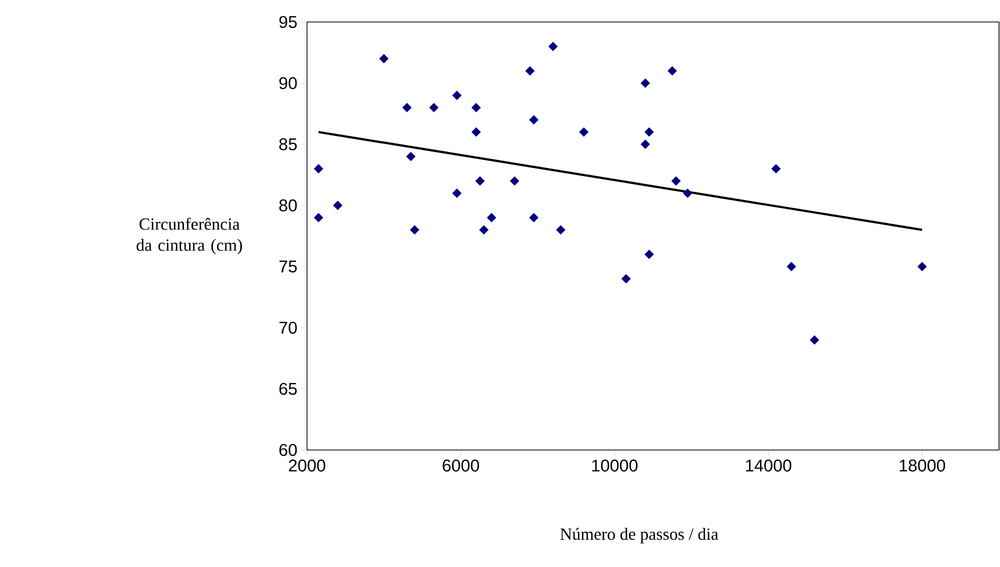  What do you see at coordinates (615, 466) in the screenshot?
I see `x-tick-label: 10000` at bounding box center [615, 466].